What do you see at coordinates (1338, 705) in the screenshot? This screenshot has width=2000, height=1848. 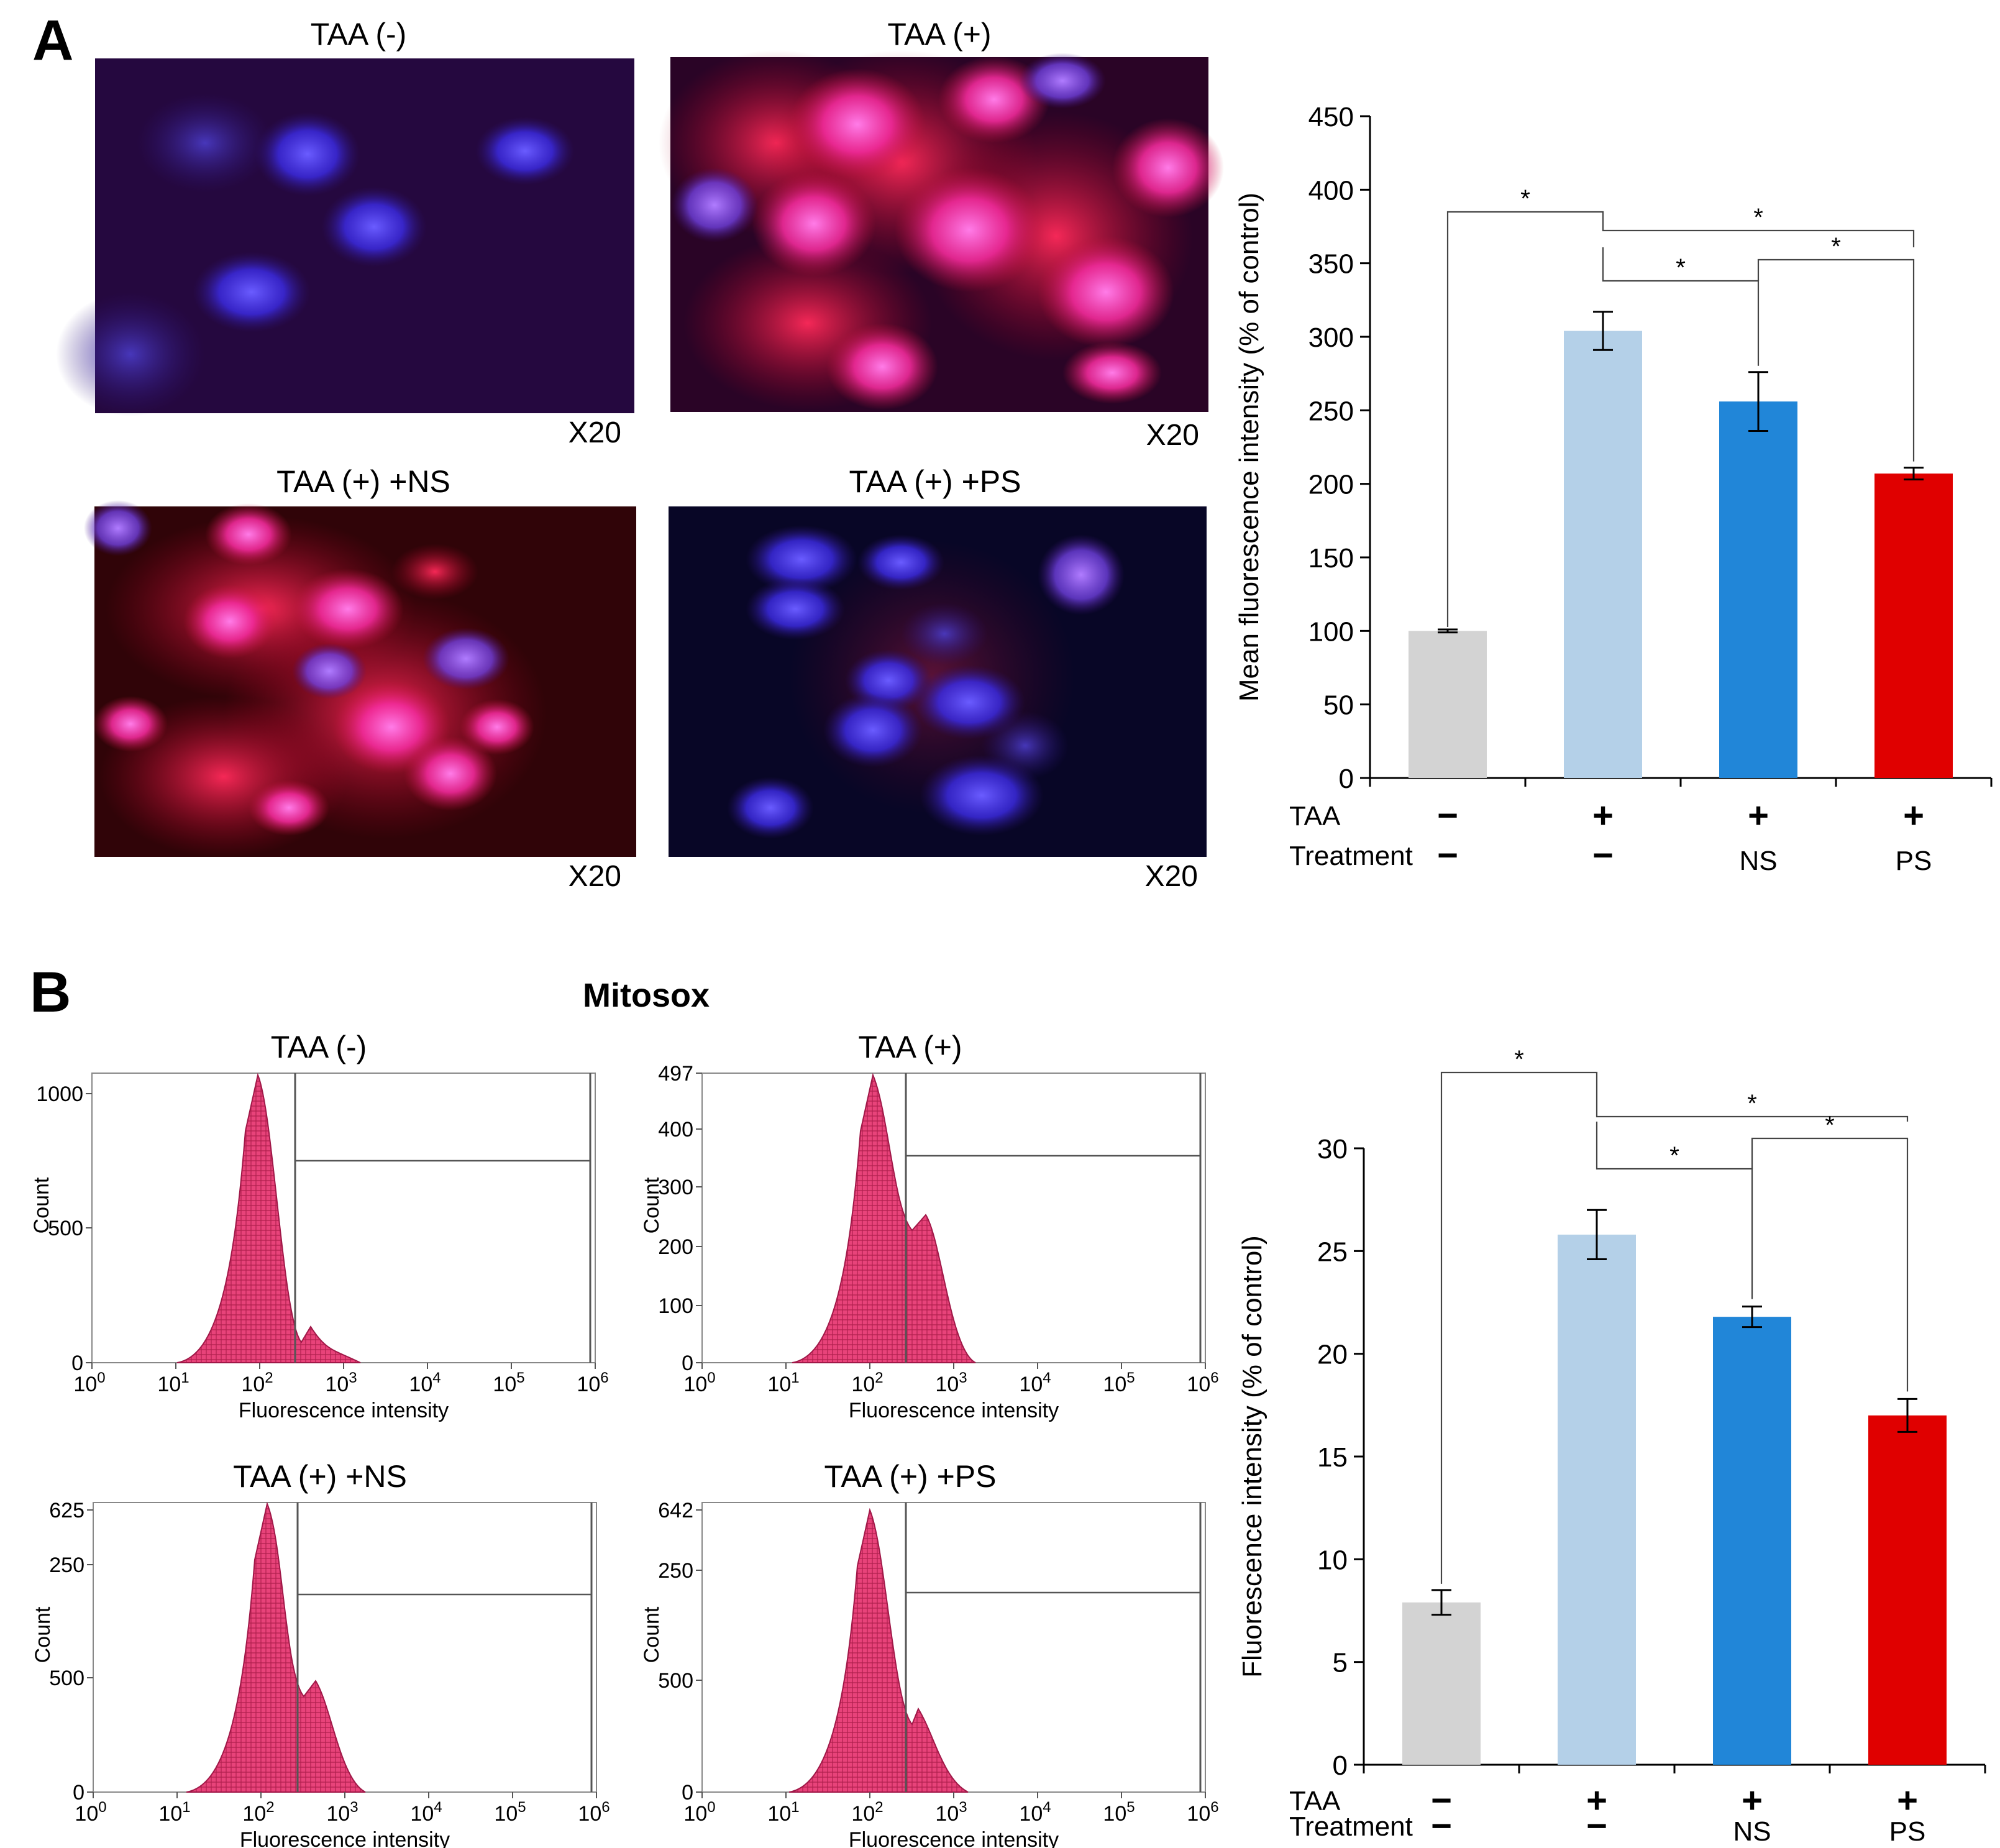 I see `y-tick-label: 50` at bounding box center [1338, 705].